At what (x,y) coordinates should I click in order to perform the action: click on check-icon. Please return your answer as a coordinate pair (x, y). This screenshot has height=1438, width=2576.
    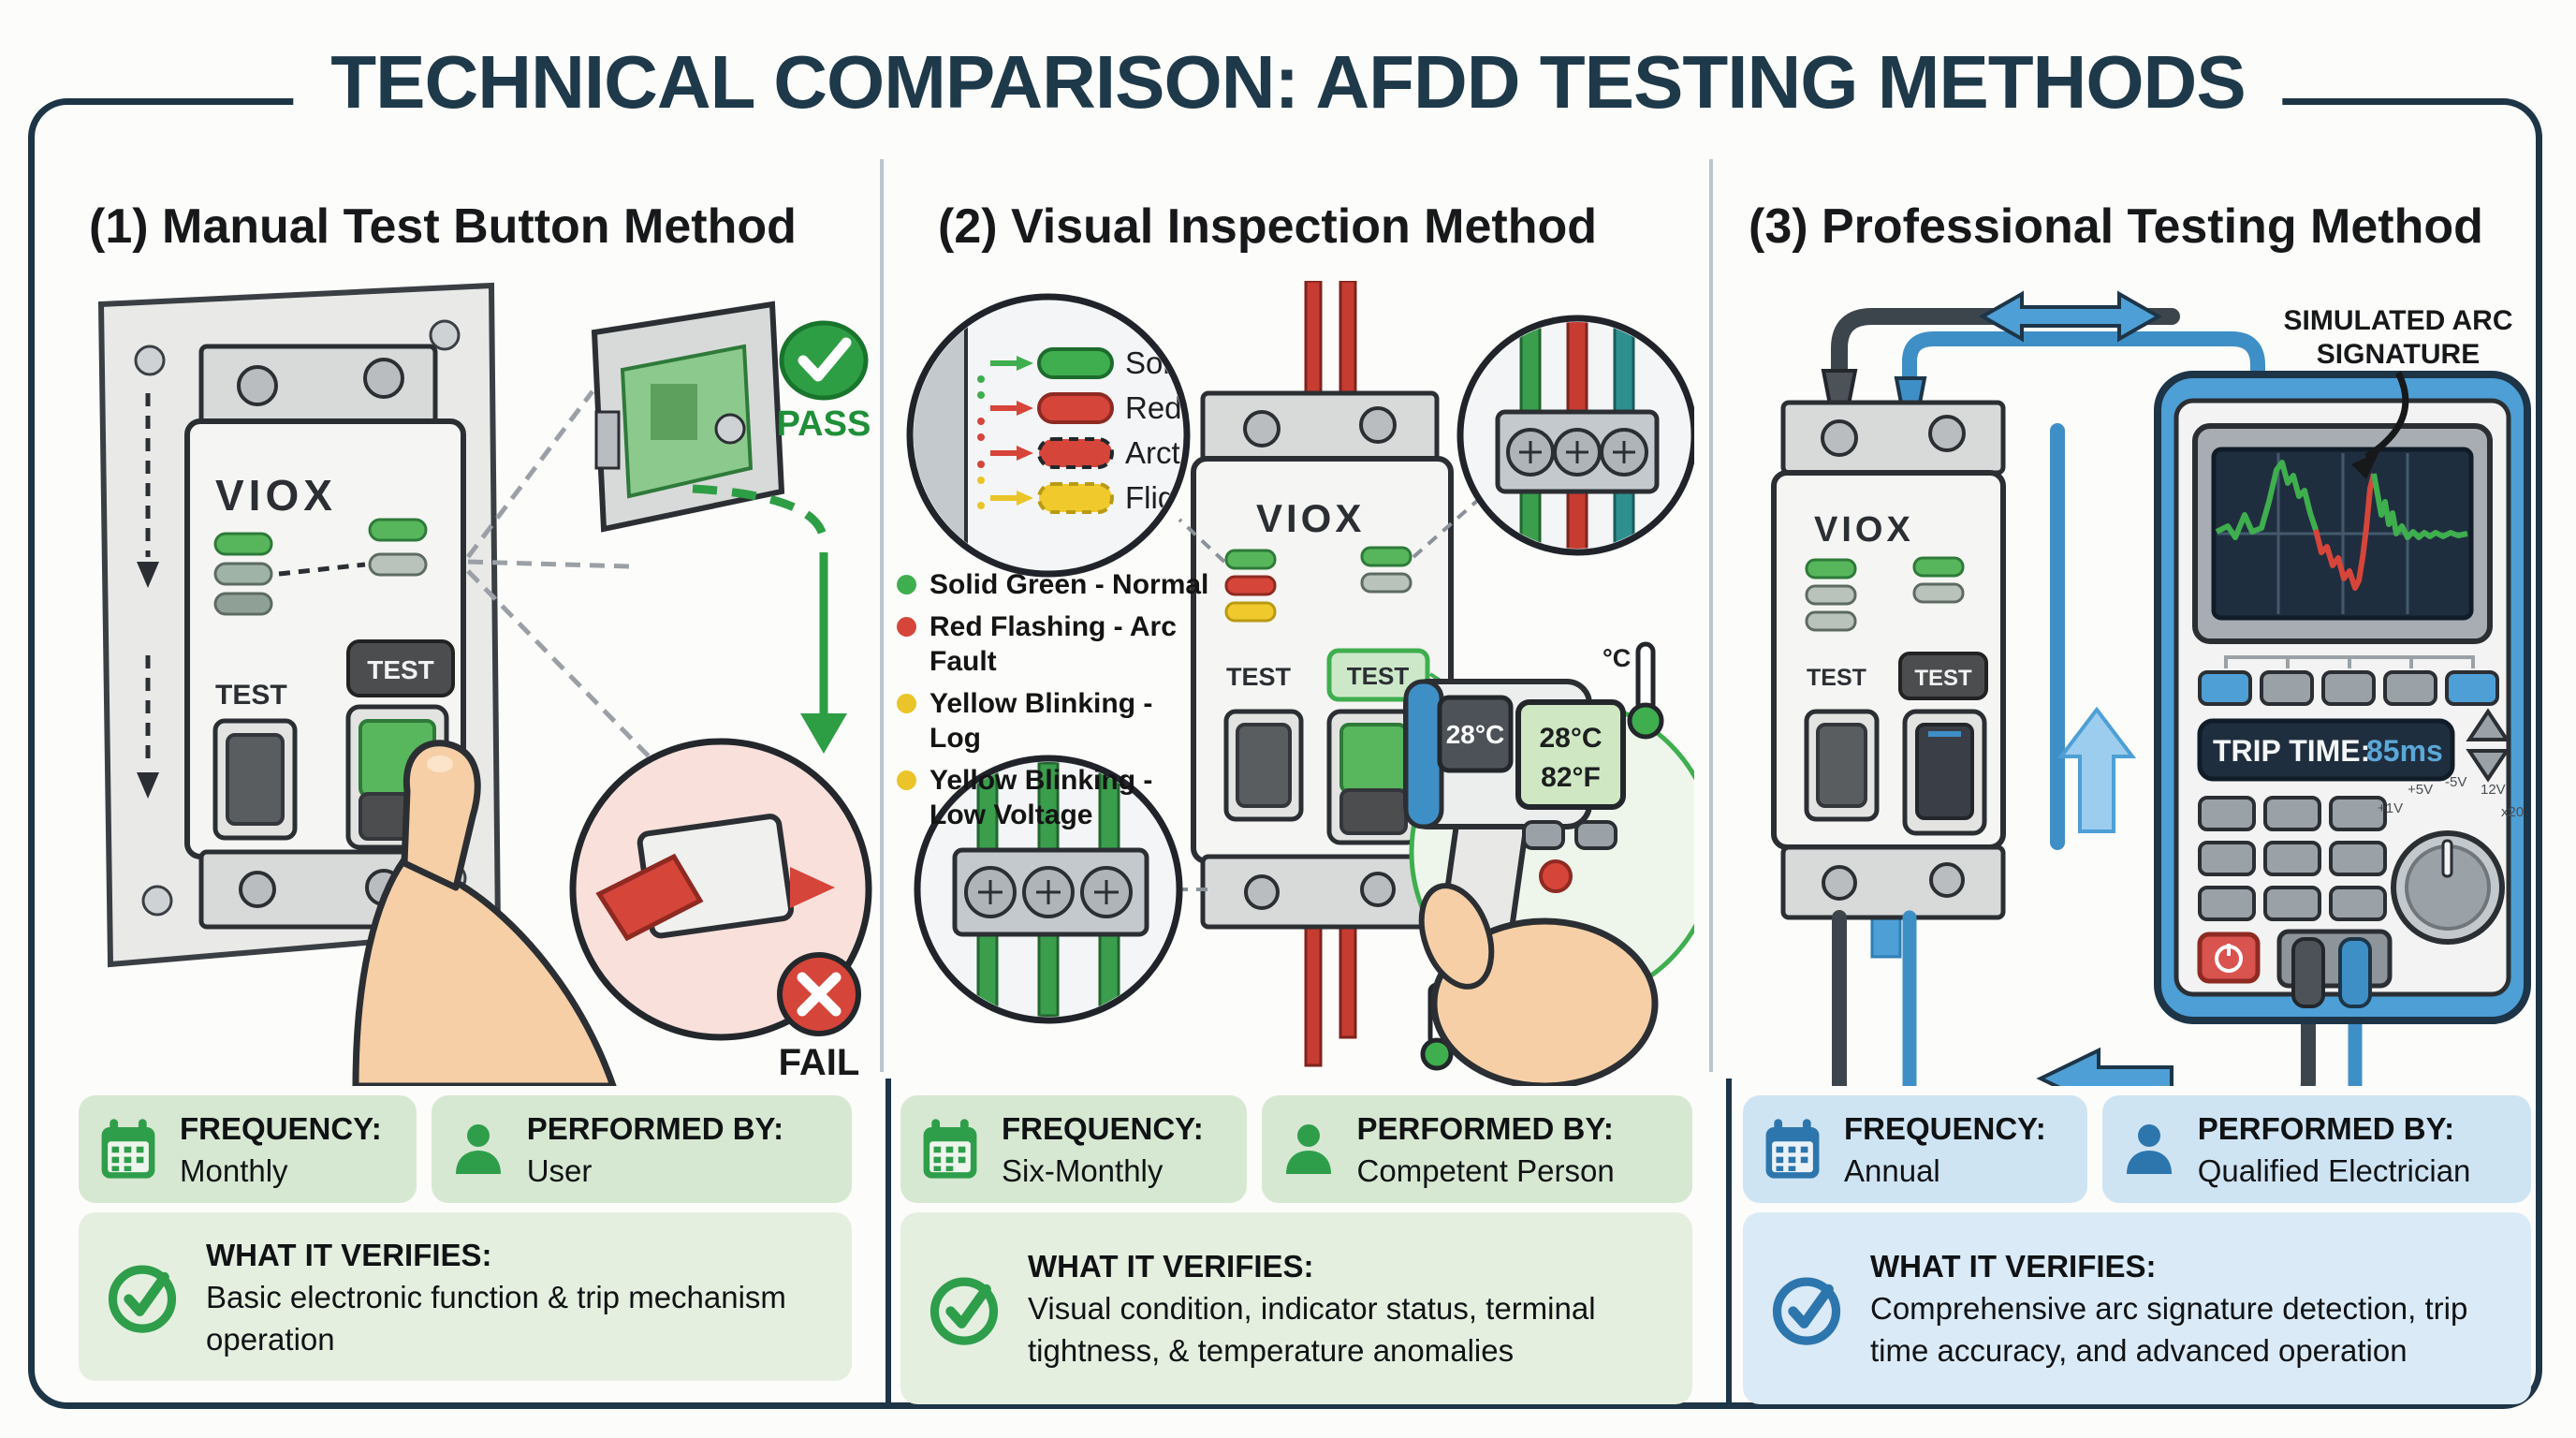
    Looking at the image, I should click on (825, 359).